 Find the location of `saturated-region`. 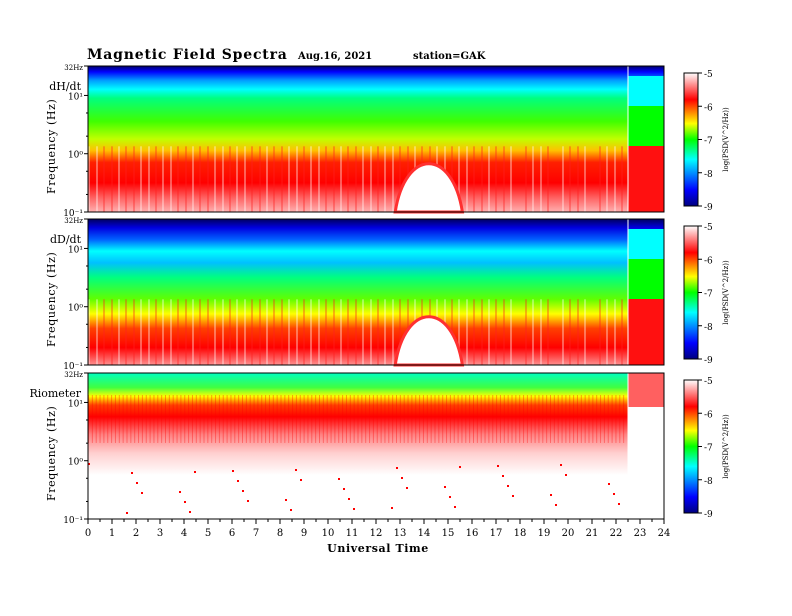

saturated-region is located at coordinates (429, 341).